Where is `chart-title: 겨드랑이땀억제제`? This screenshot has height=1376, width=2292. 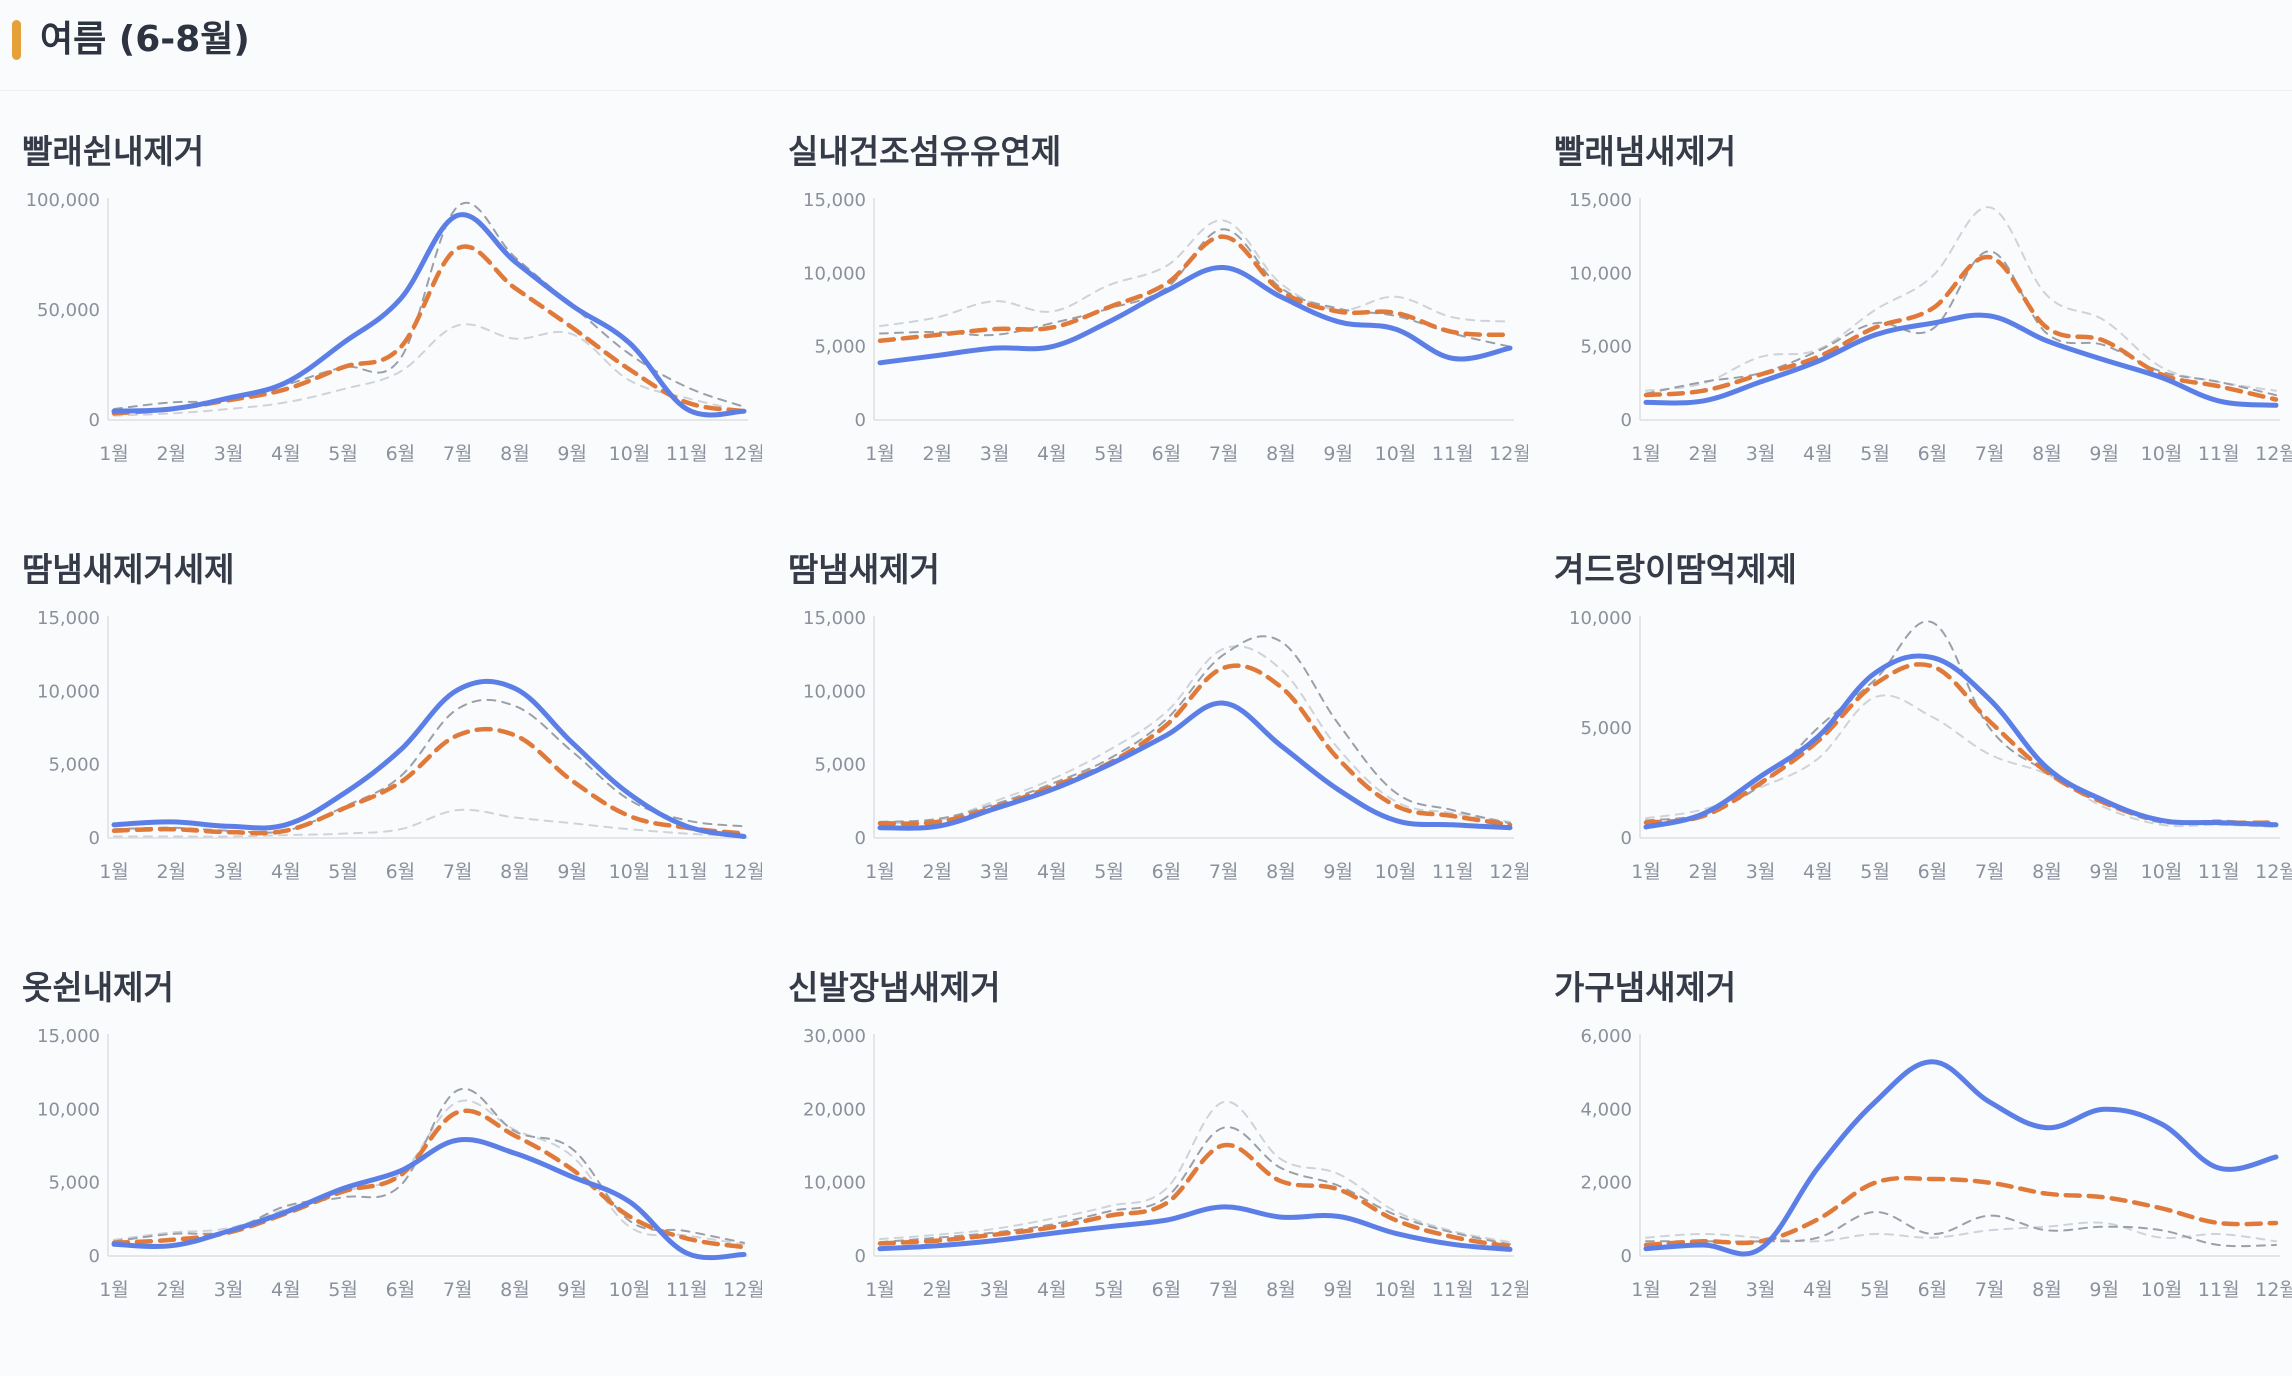 chart-title: 겨드랑이땀억제제 is located at coordinates (1675, 569).